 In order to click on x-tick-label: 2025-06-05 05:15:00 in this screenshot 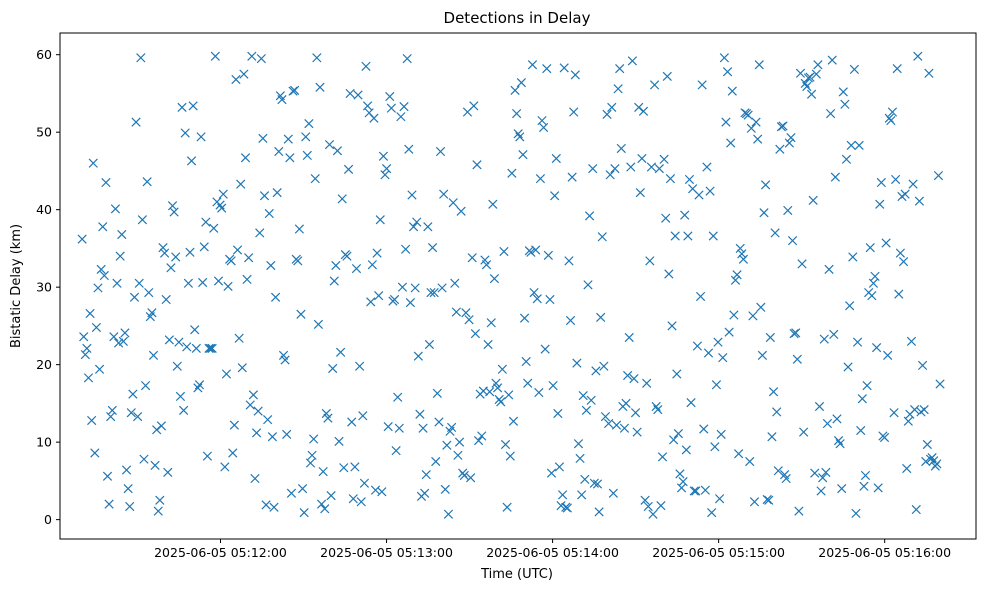, I will do `click(718, 552)`.